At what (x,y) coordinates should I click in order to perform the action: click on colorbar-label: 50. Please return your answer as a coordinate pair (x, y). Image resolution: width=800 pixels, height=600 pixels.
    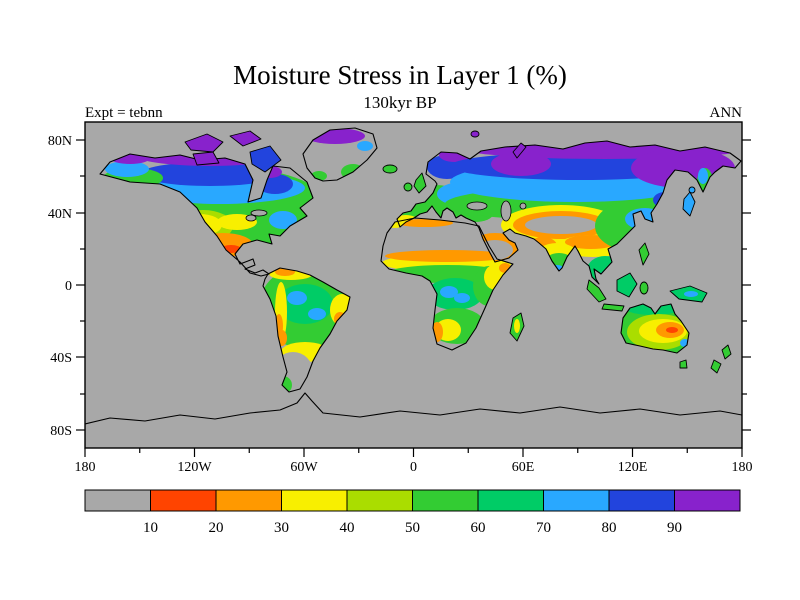
    Looking at the image, I should click on (412, 528).